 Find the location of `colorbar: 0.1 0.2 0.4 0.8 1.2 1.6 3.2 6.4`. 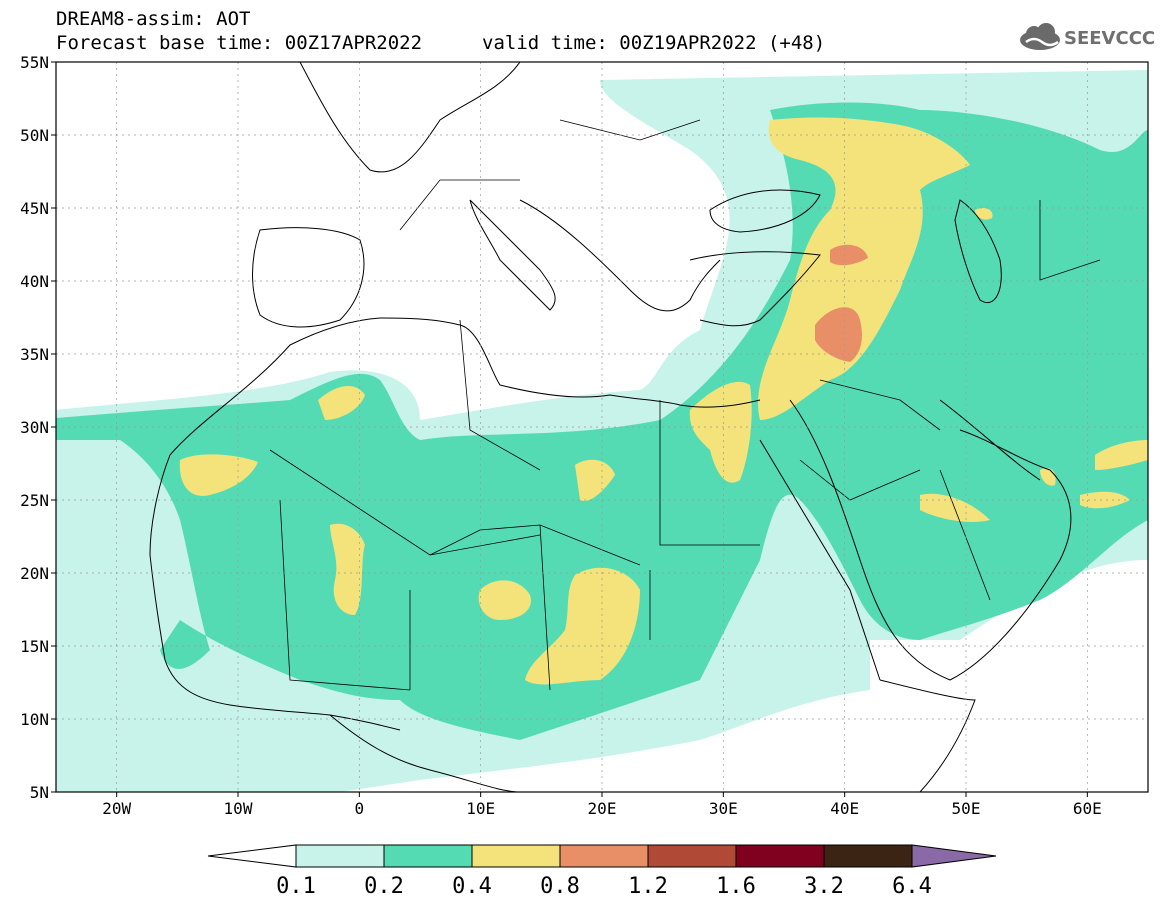

colorbar: 0.1 0.2 0.4 0.8 1.2 1.6 3.2 6.4 is located at coordinates (602, 871).